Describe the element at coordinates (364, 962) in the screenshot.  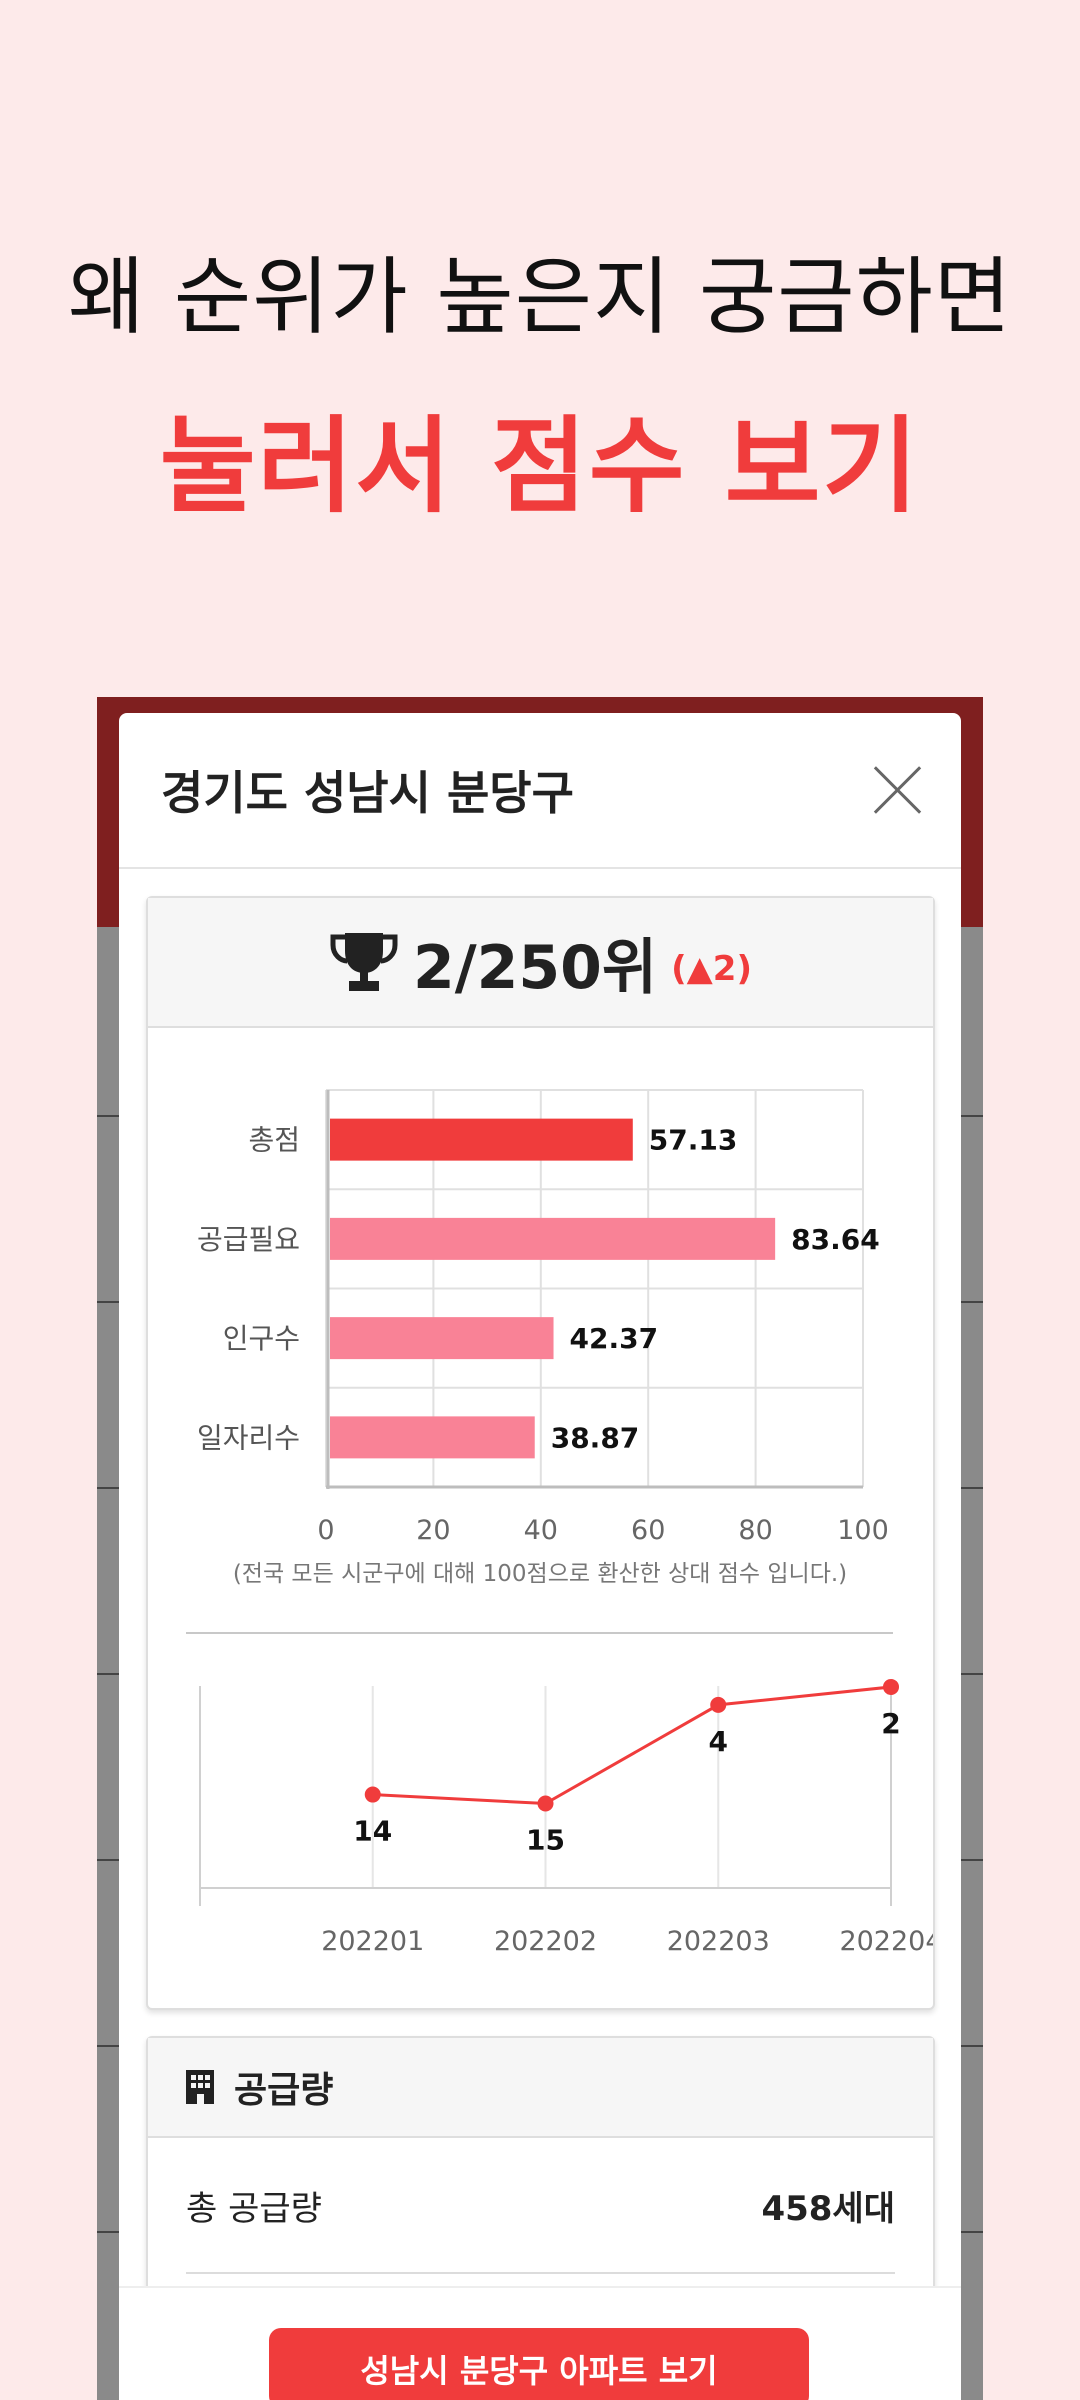
I see `trophy-icon` at that location.